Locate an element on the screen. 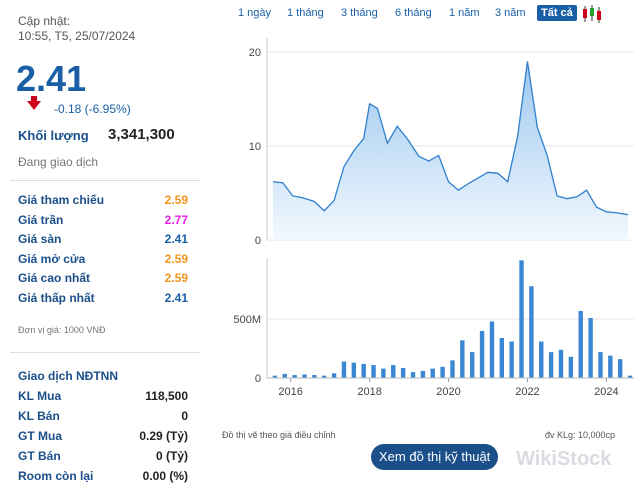 This screenshot has height=493, width=640. price-row-label: Giá sàn is located at coordinates (40, 239).